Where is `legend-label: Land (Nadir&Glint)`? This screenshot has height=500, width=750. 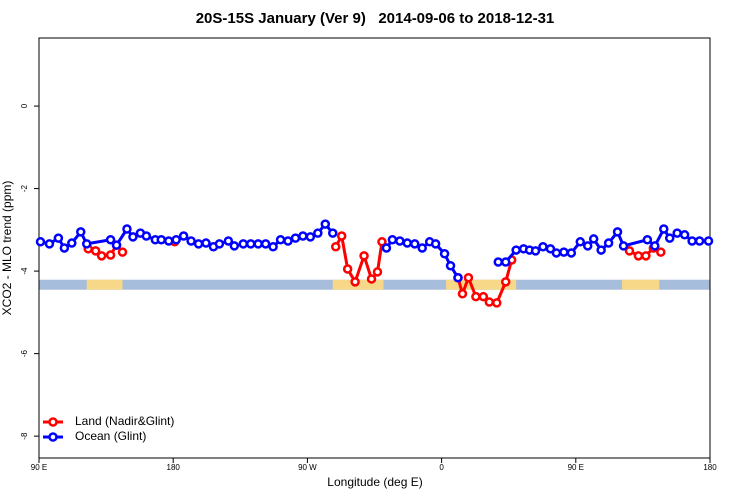
legend-label: Land (Nadir&Glint) is located at coordinates (124, 421).